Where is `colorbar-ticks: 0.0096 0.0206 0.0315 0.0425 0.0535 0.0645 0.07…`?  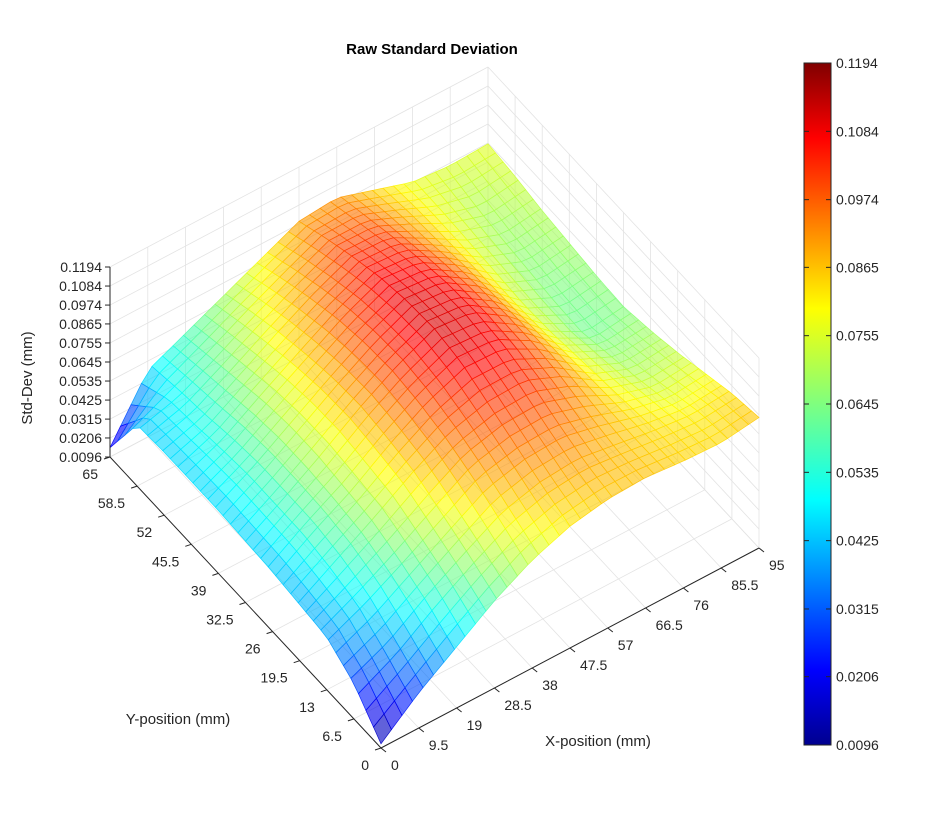
colorbar-ticks: 0.0096 0.0206 0.0315 0.0425 0.0535 0.0645 0.07… is located at coordinates (841, 404).